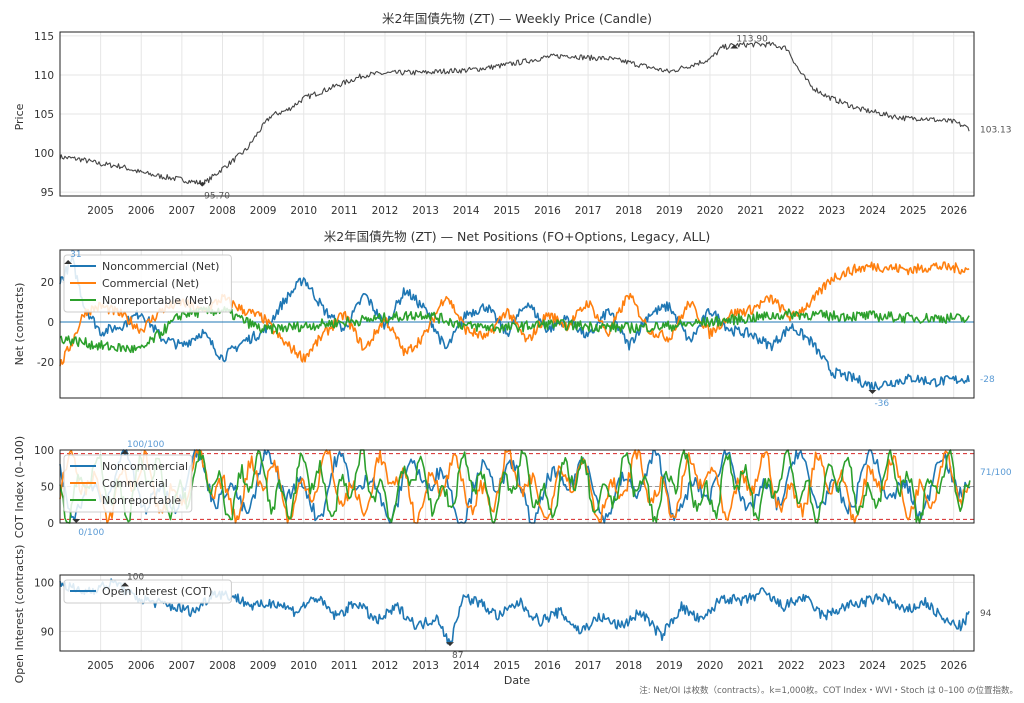 Image resolution: width=1024 pixels, height=703 pixels. What do you see at coordinates (19, 614) in the screenshot?
I see `oi-ylabel: Open Interest (contracts)` at bounding box center [19, 614].